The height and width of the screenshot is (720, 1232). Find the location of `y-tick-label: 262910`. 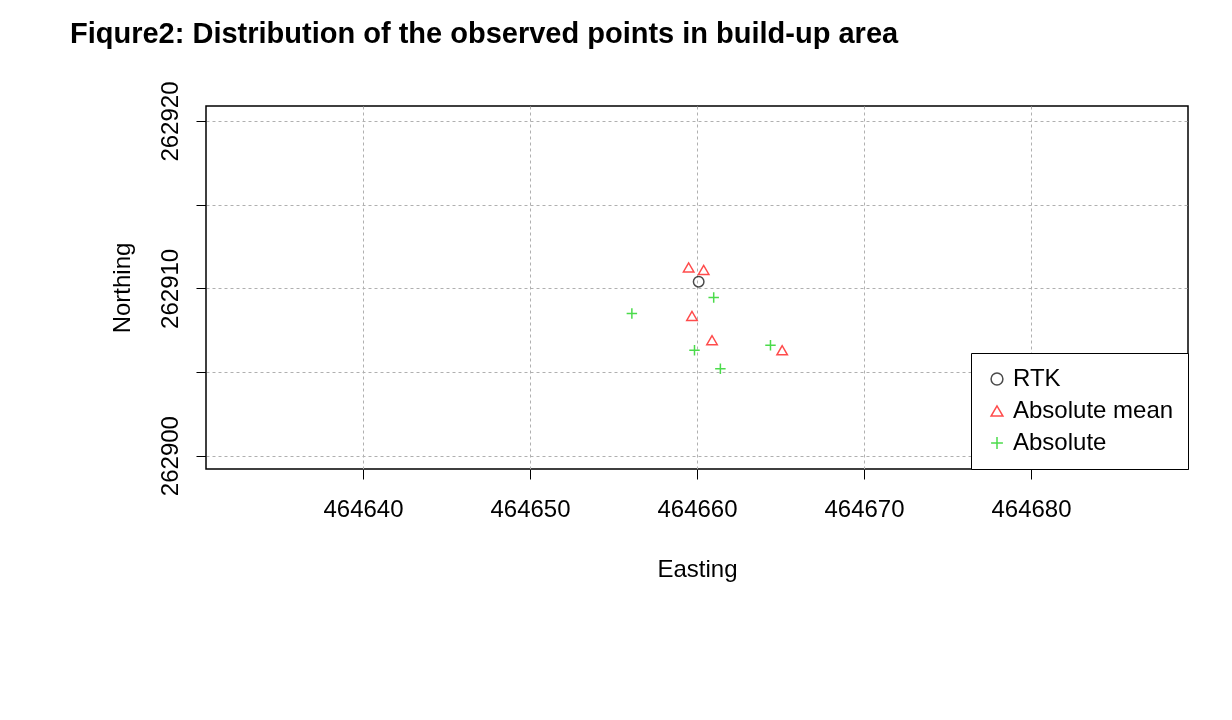

y-tick-label: 262910 is located at coordinates (169, 288).